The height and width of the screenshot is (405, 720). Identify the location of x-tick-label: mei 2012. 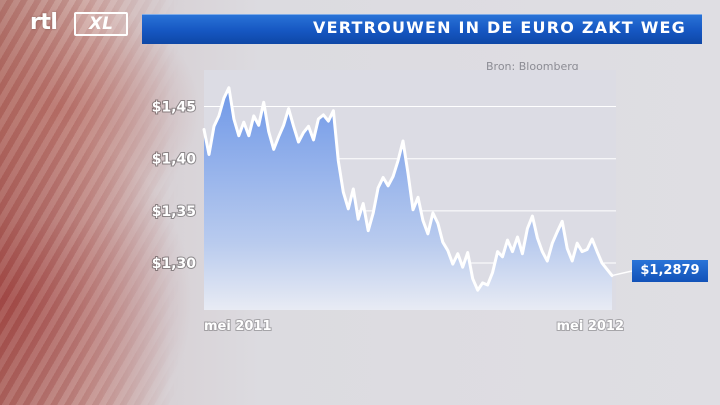
(590, 326).